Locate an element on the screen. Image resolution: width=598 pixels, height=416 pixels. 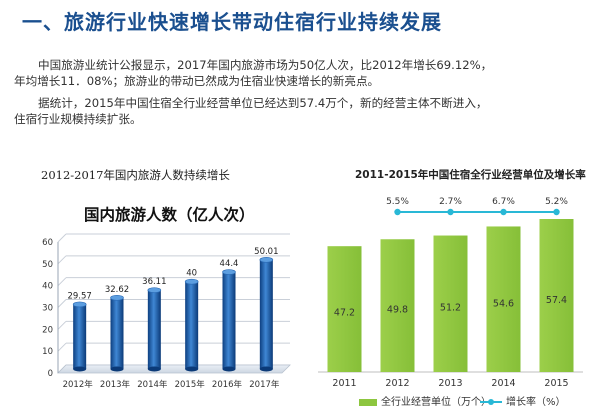
legend-units: 全行业经营单位（万个） is located at coordinates (425, 400).